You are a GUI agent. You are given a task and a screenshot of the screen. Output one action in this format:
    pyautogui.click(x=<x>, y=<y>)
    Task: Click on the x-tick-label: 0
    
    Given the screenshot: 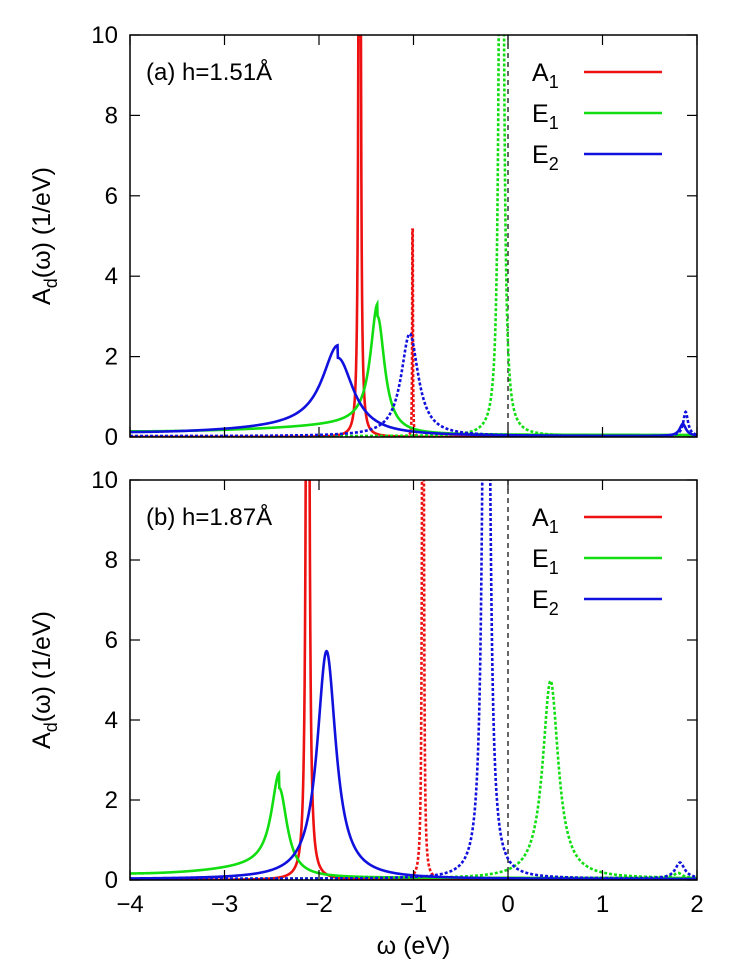 What is the action you would take?
    pyautogui.click(x=507, y=904)
    